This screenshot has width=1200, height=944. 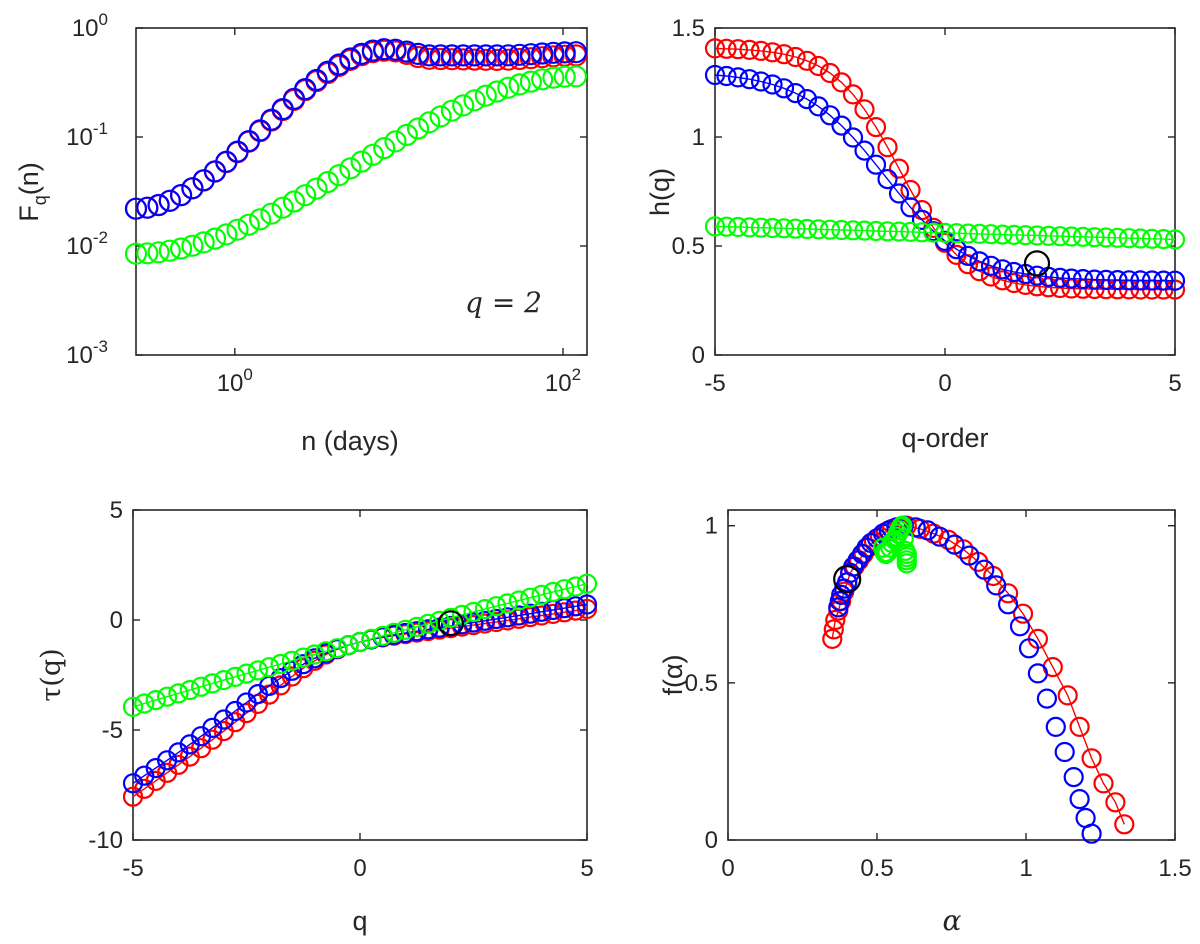 I want to click on fq-ytick-label: 10⁻¹, so click(x=87, y=135).